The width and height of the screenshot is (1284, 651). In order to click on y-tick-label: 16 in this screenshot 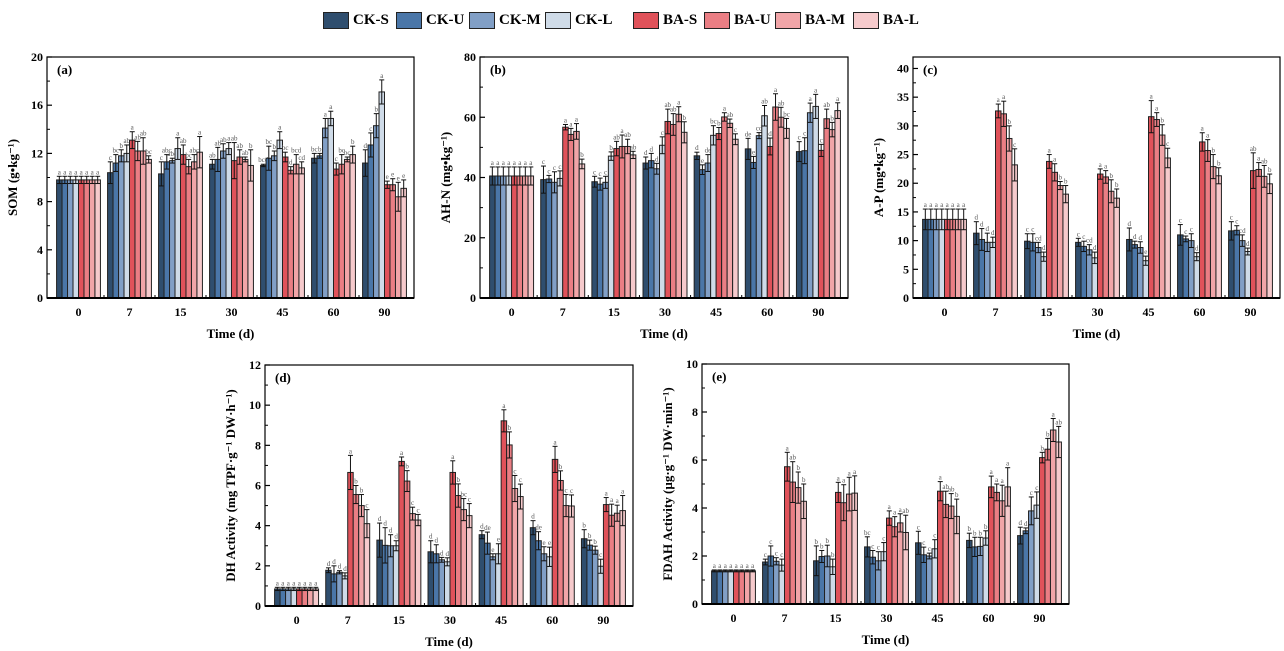, I will do `click(37, 105)`.